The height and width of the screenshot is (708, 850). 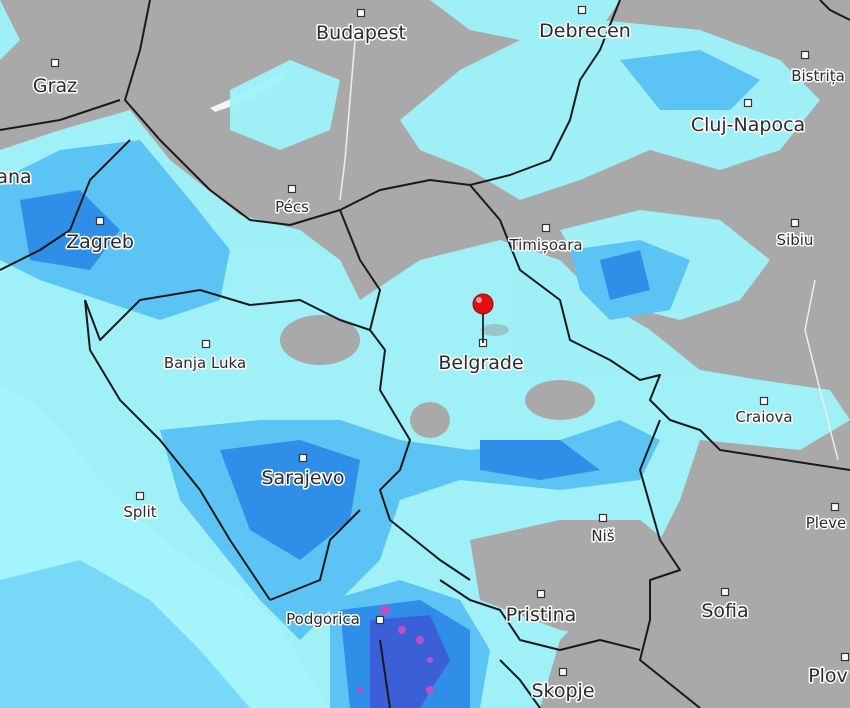 What do you see at coordinates (490, 318) in the screenshot?
I see `location-pin-icon` at bounding box center [490, 318].